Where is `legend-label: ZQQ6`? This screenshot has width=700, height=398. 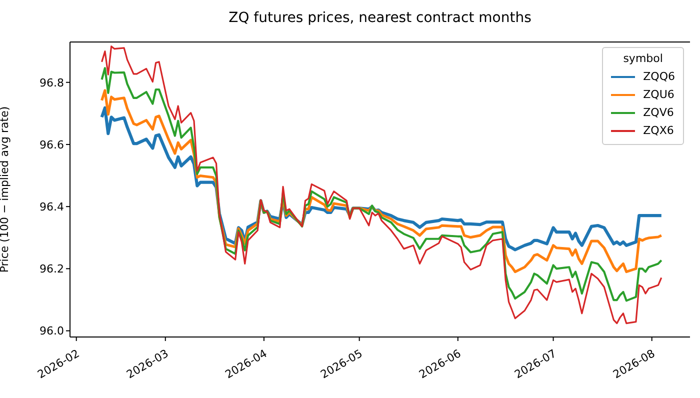 legend-label: ZQQ6 is located at coordinates (659, 77).